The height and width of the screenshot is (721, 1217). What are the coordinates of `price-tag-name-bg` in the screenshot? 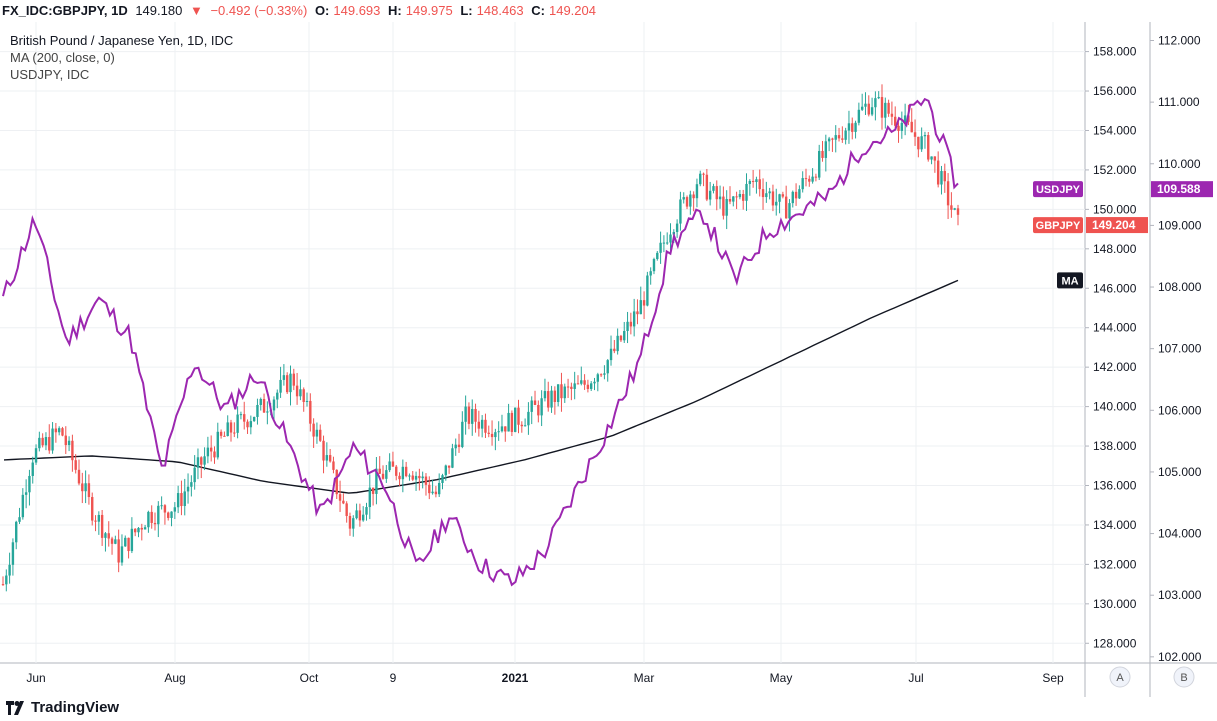 It's located at (1058, 225).